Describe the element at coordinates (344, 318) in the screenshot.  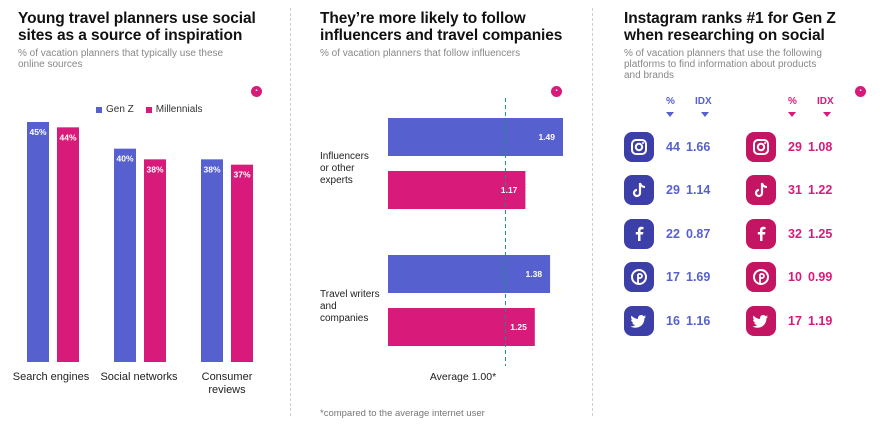
I see `category-label-line: companies` at that location.